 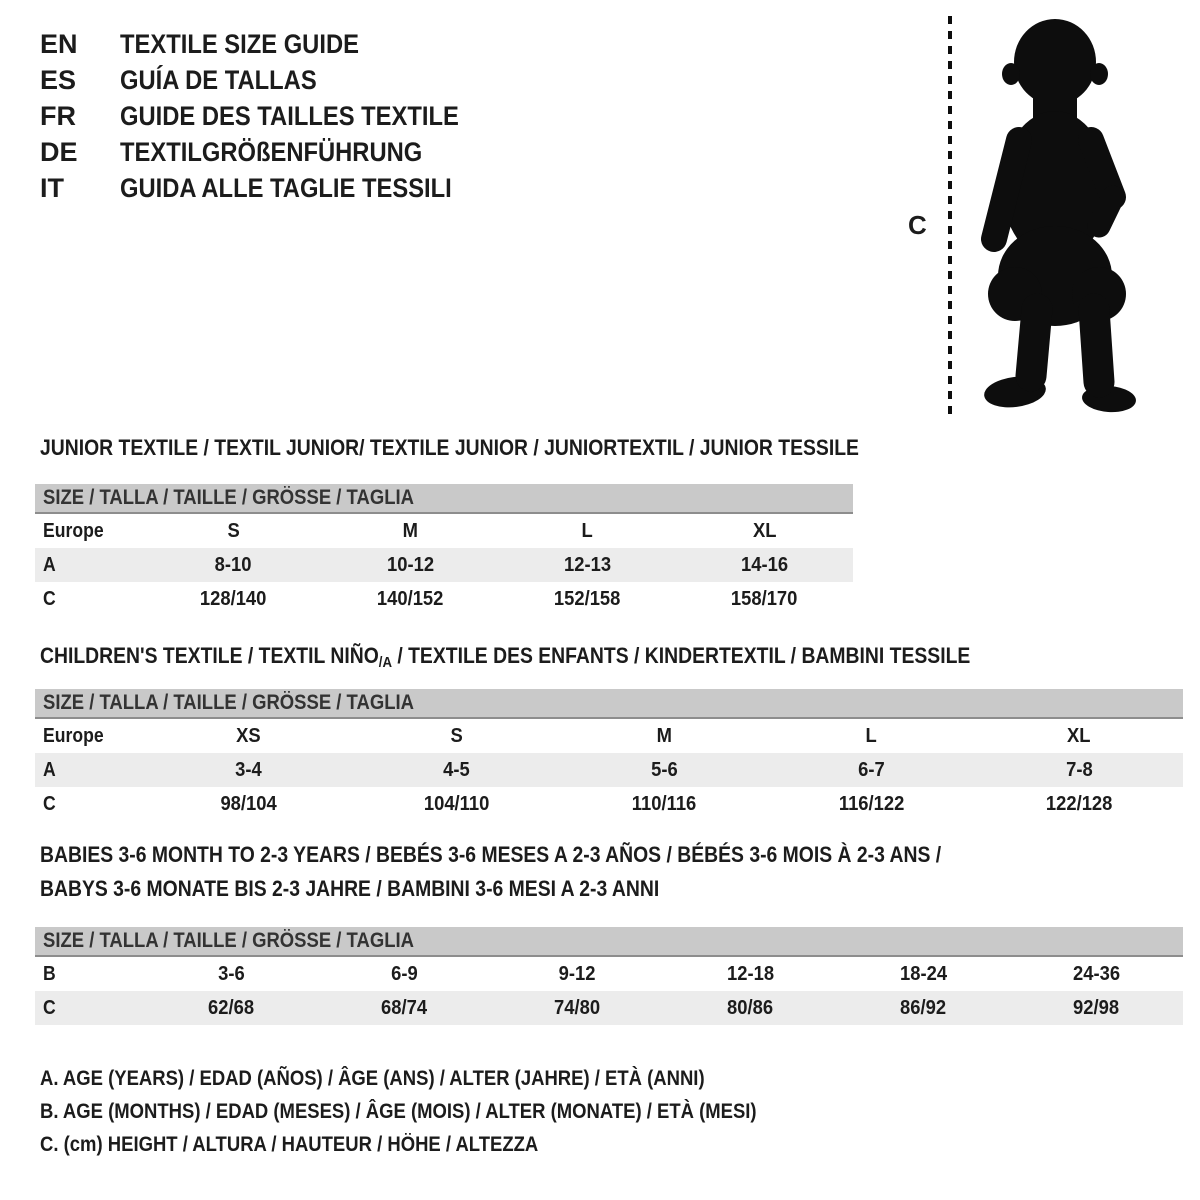 I want to click on cell-text: 14-16, so click(x=764, y=564).